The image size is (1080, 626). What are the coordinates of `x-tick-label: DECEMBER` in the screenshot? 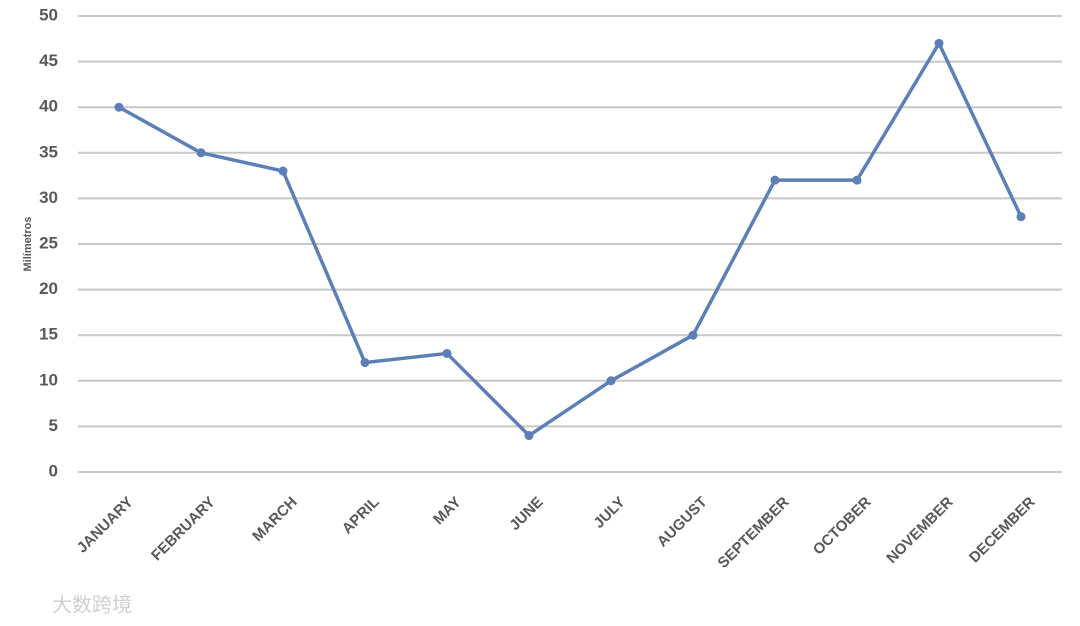 It's located at (1002, 529).